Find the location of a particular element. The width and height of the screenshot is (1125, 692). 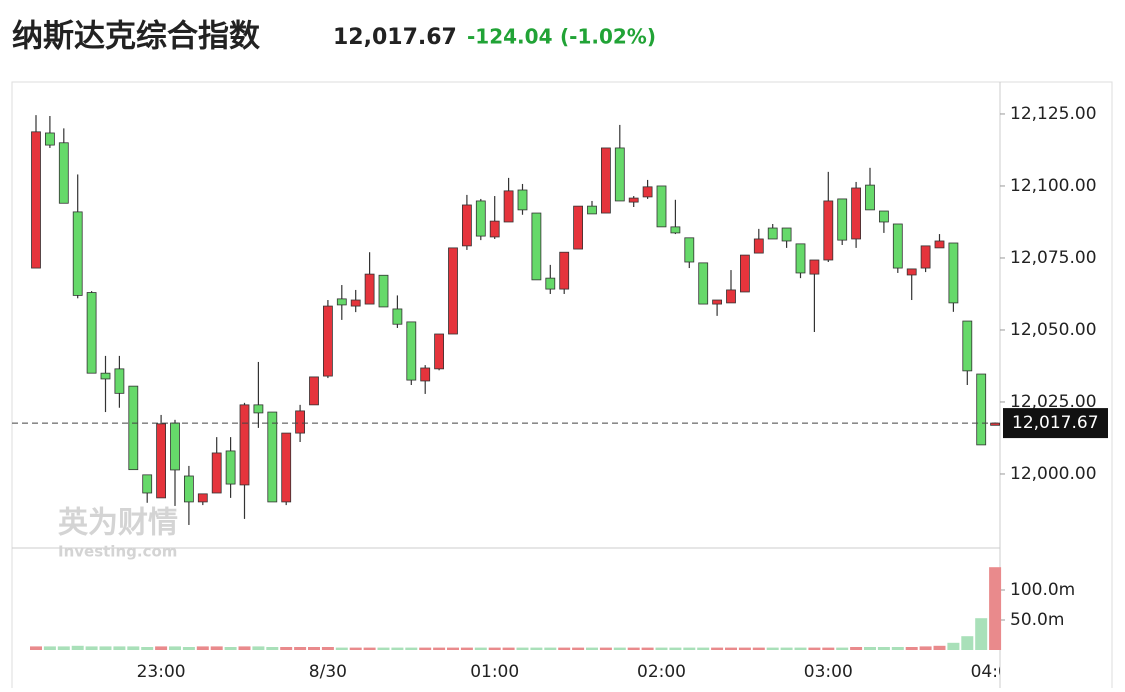

x-tick-label: 04:00 is located at coordinates (995, 672).